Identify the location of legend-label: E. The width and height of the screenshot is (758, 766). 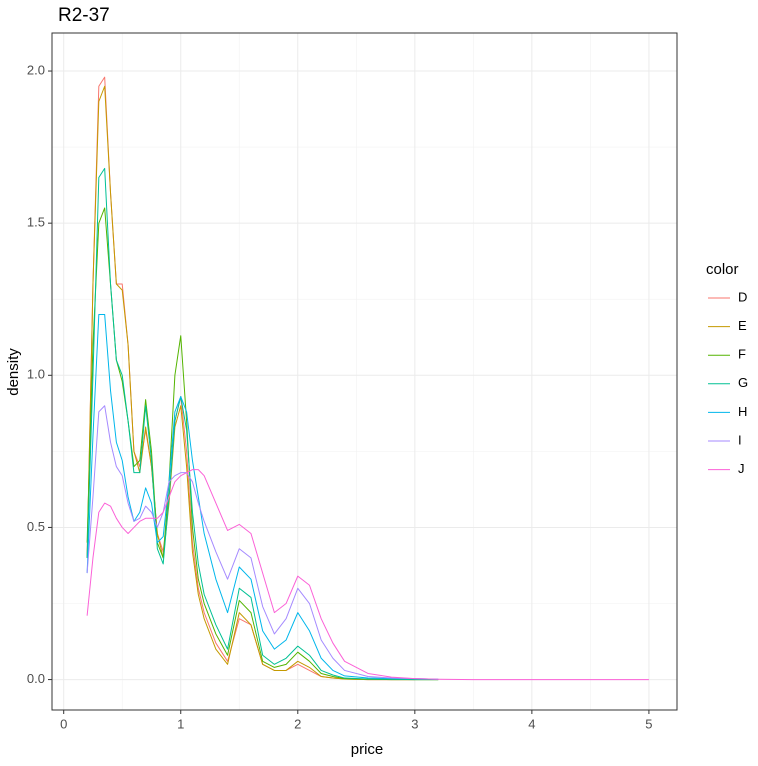
(742, 325).